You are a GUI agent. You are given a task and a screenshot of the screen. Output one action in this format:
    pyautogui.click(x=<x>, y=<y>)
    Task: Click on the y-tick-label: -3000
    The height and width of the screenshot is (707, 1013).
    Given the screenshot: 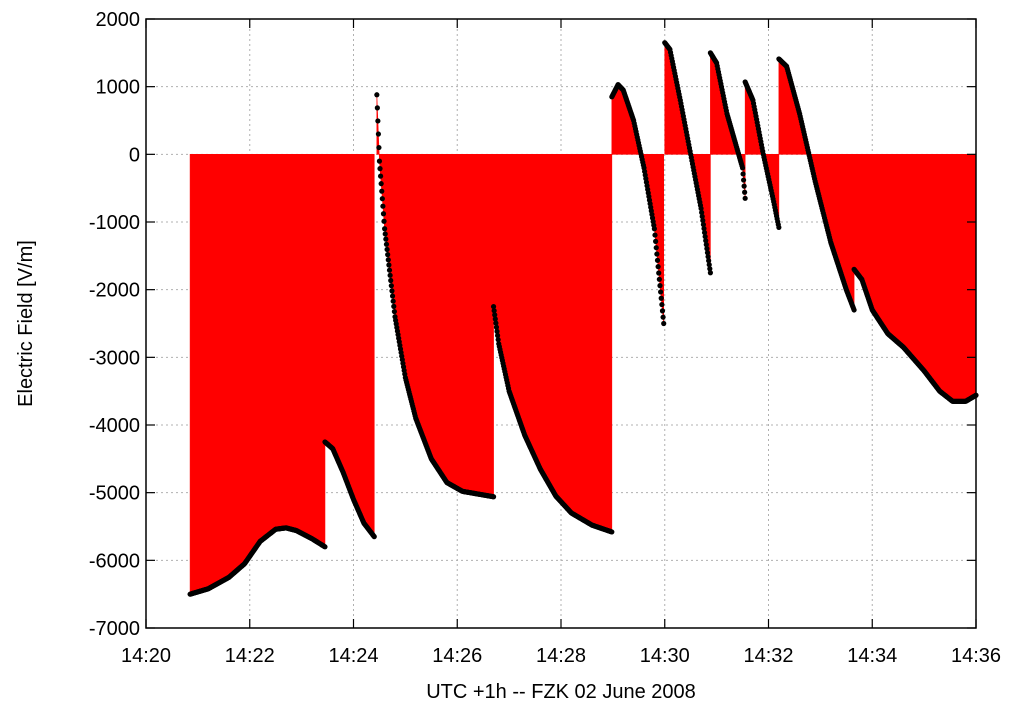 What is the action you would take?
    pyautogui.click(x=114, y=358)
    